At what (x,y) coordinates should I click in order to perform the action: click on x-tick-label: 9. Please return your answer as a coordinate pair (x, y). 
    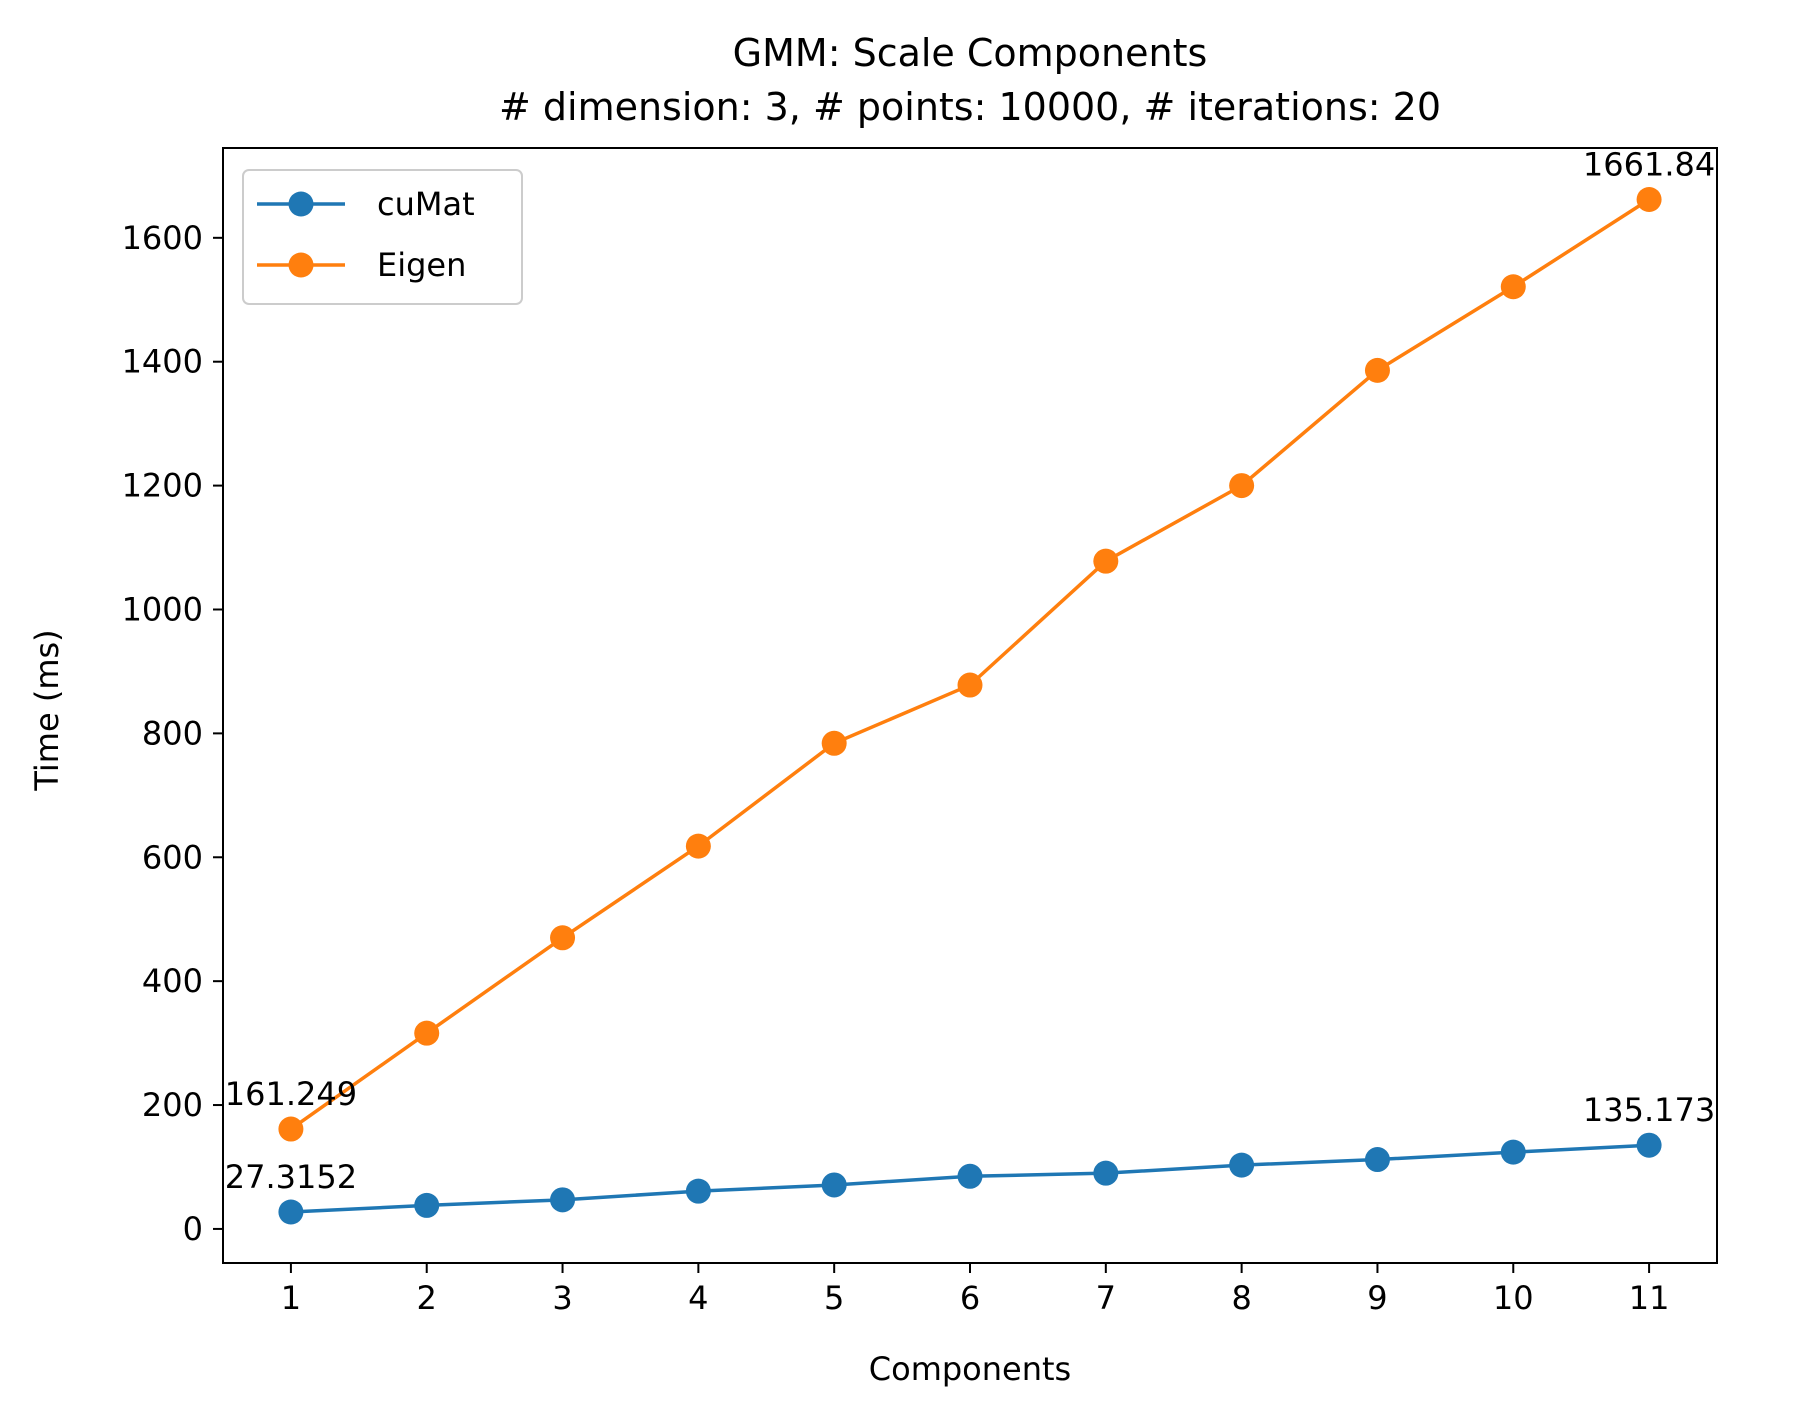
    Looking at the image, I should click on (1377, 1298).